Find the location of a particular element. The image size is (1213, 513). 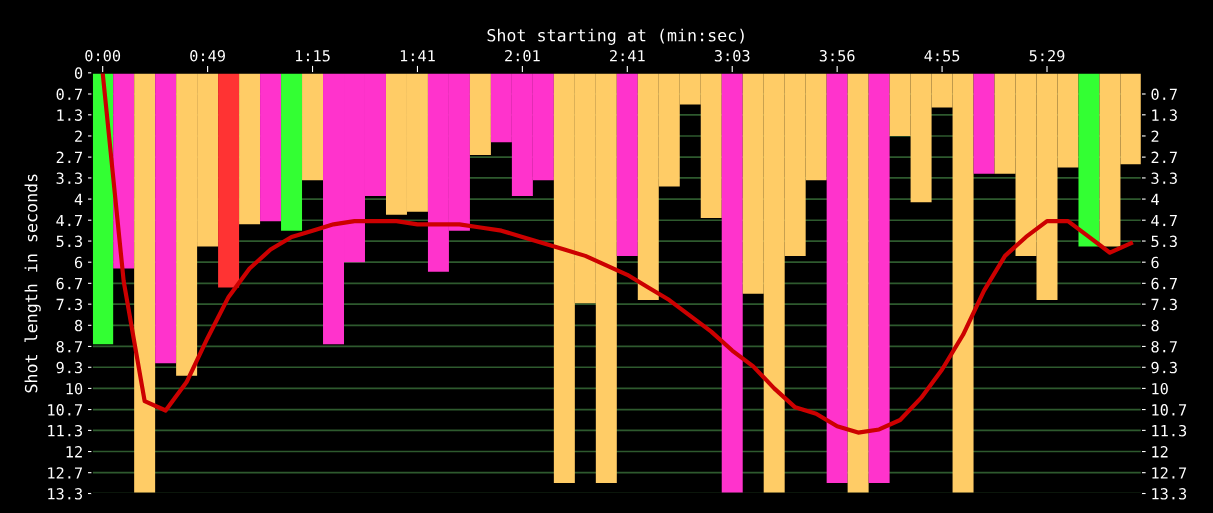

y2-tick-label: 11.3 is located at coordinates (1169, 430).